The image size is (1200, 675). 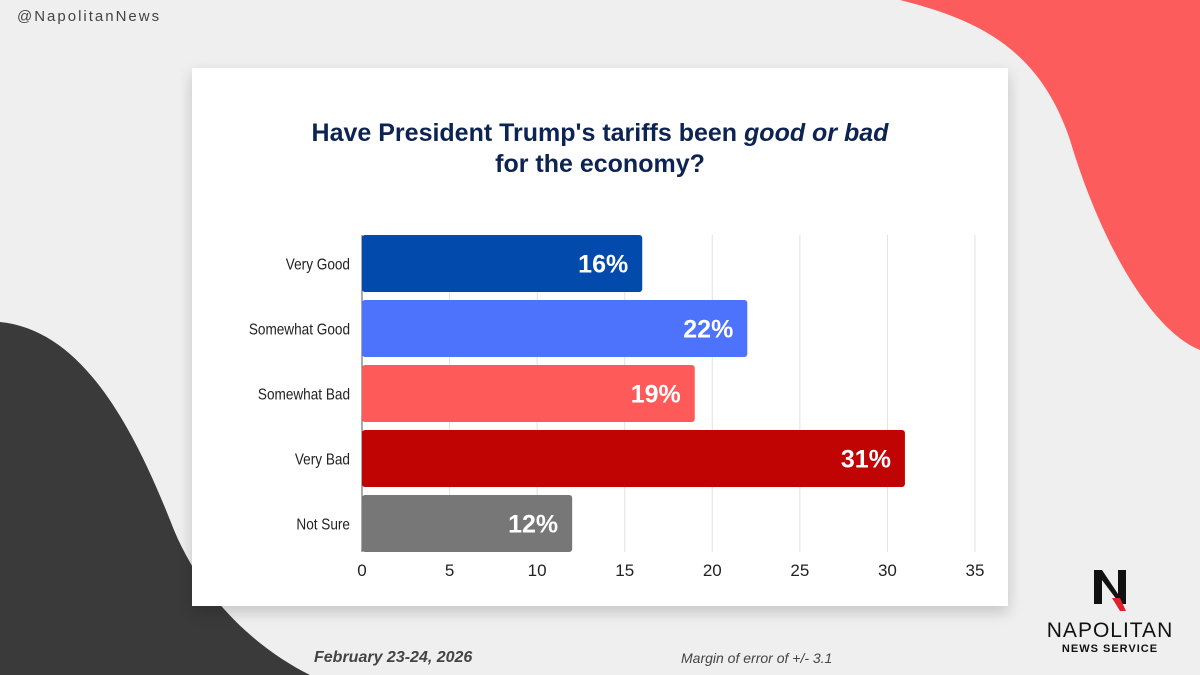 I want to click on logo-name: NAPOLITAN, so click(x=1110, y=630).